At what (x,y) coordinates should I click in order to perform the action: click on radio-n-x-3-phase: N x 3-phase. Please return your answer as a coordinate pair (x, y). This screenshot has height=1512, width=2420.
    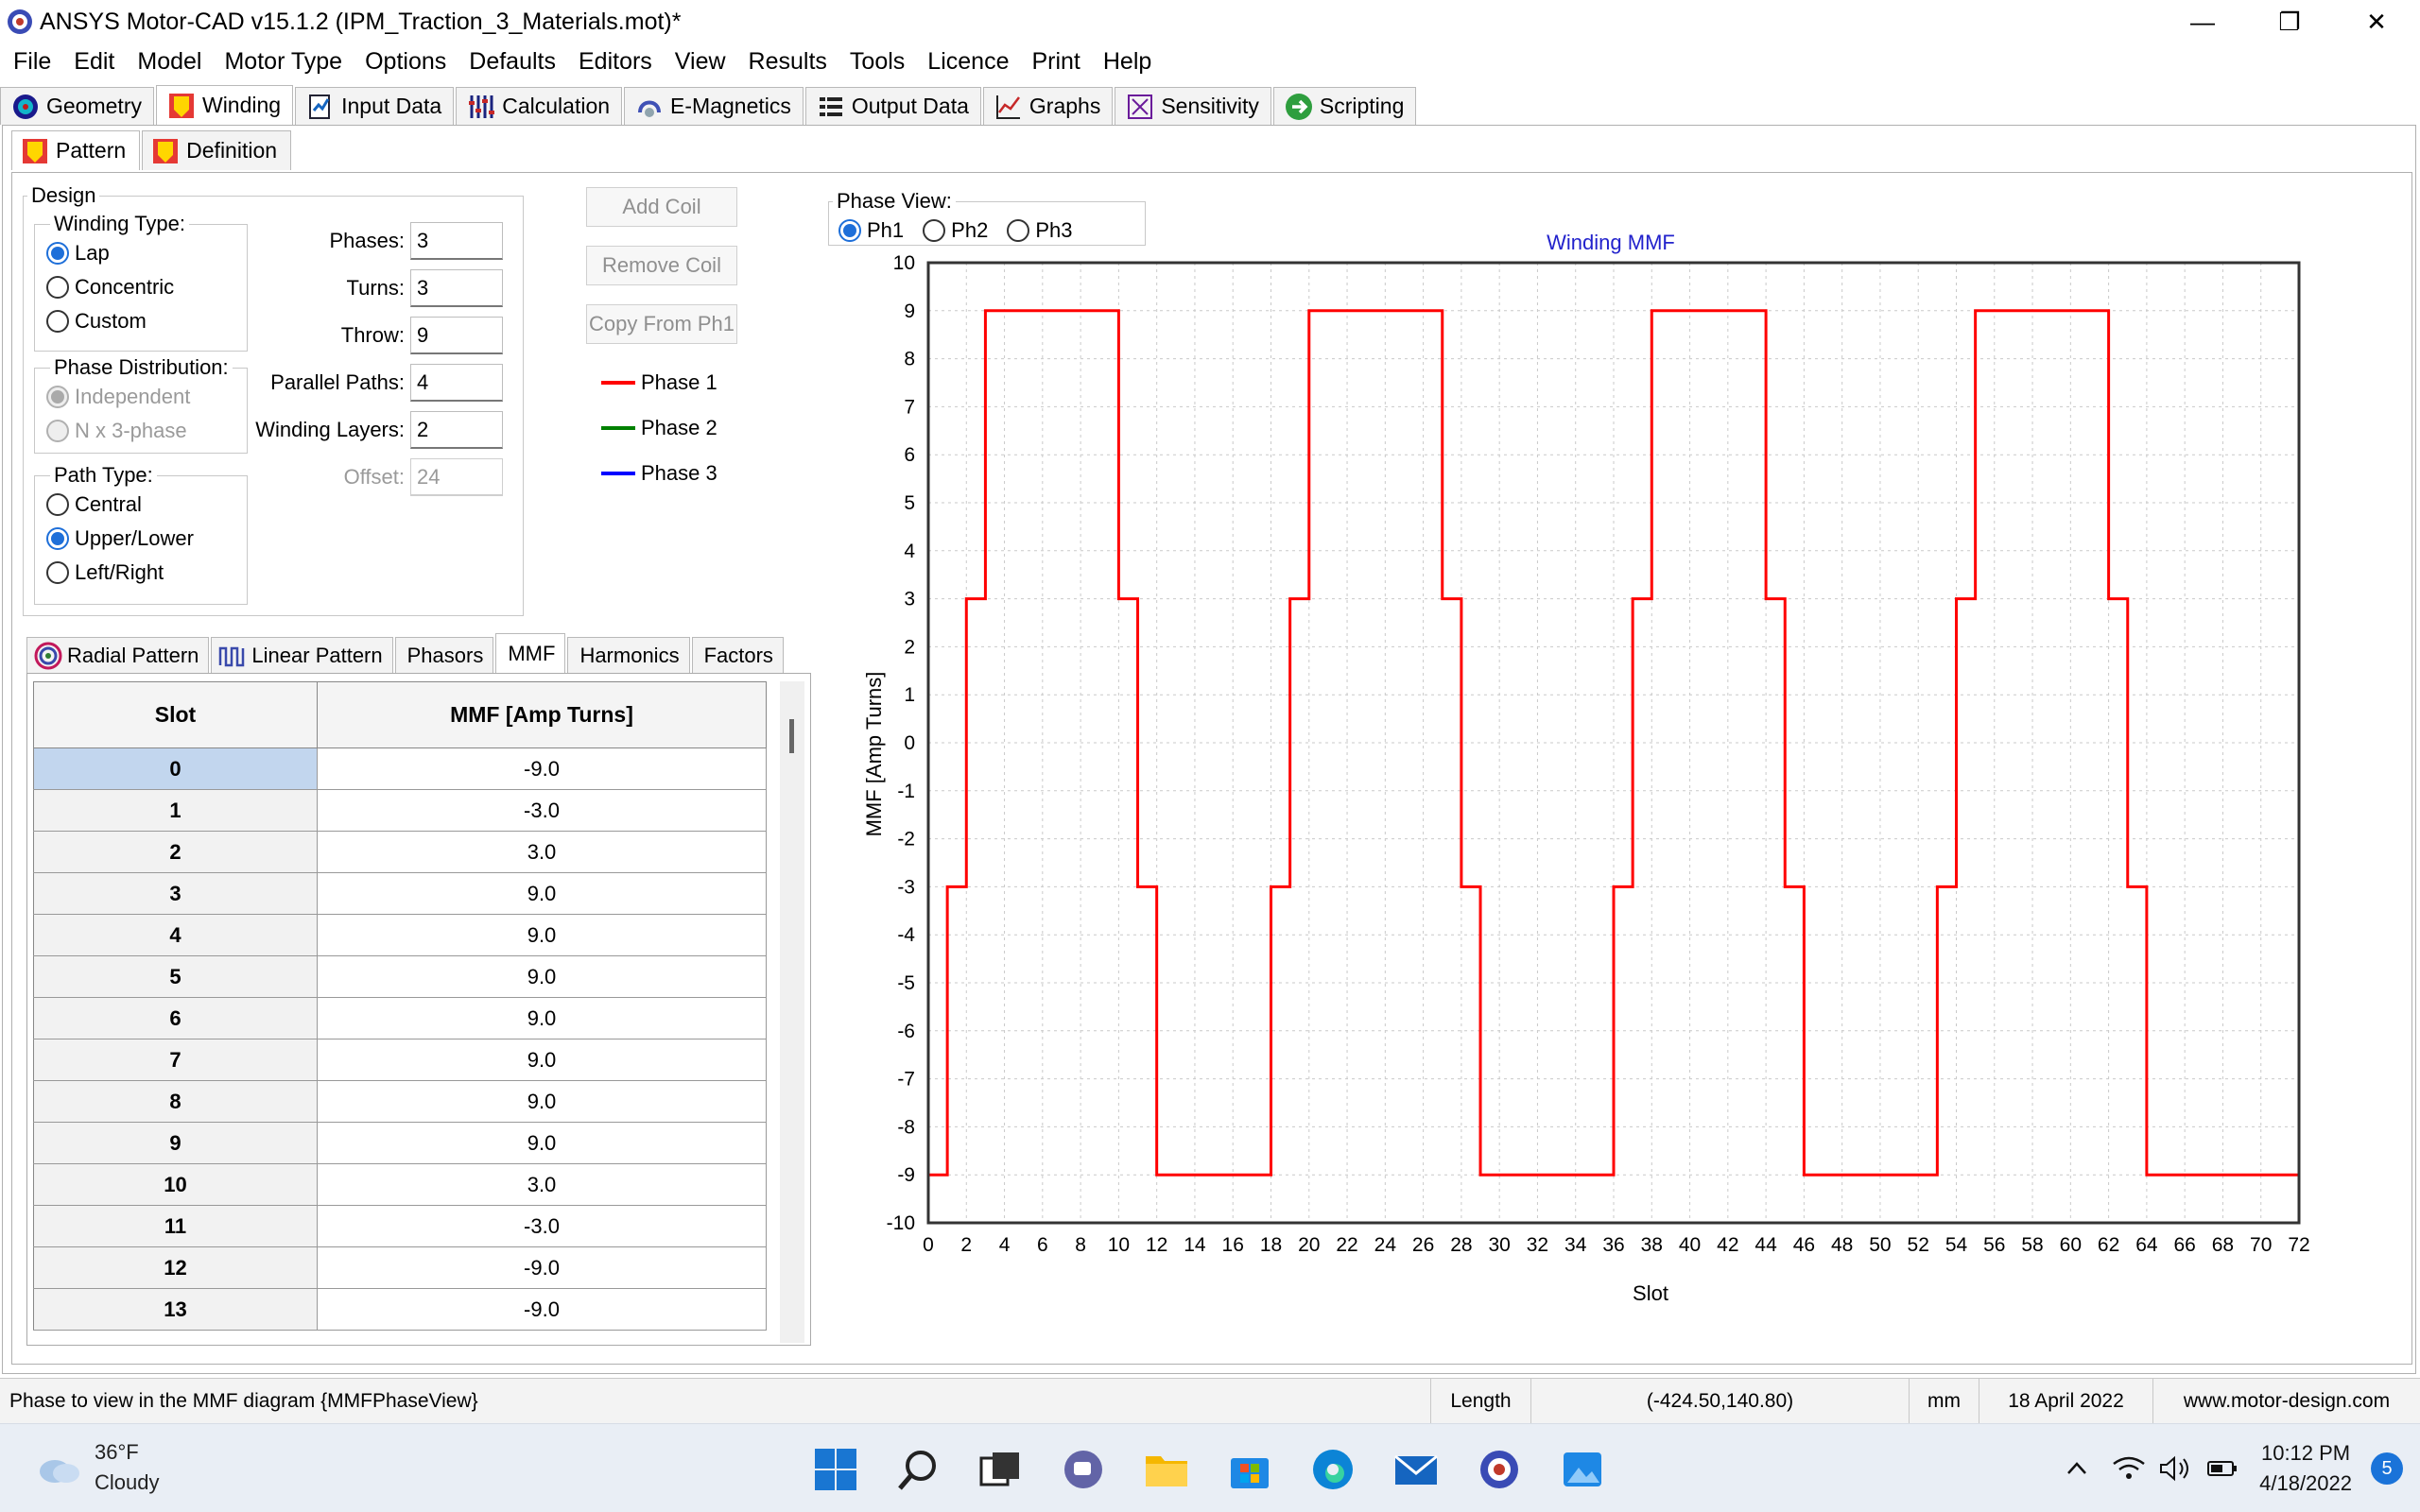
    Looking at the image, I should click on (146, 431).